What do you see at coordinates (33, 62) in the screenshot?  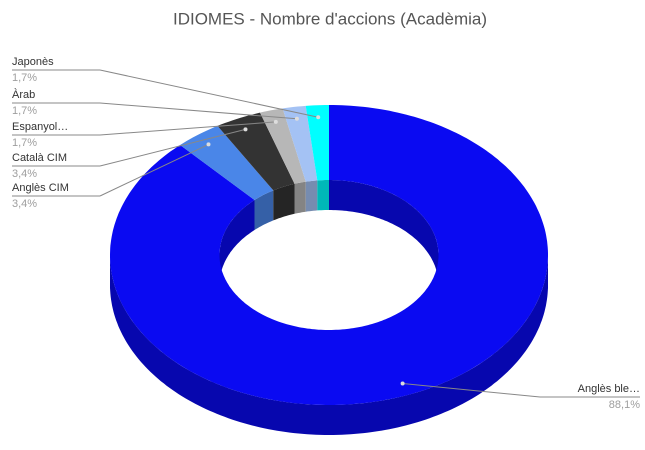 I see `category-label: Japonès` at bounding box center [33, 62].